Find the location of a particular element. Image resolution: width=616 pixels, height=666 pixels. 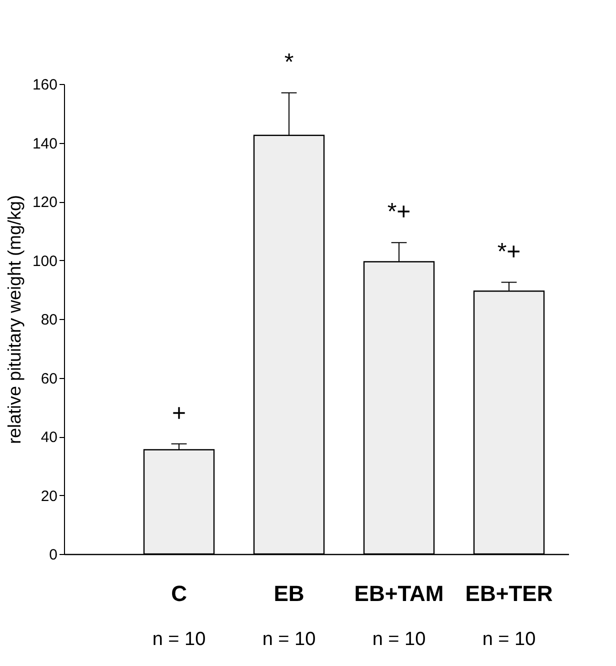

y-axis-title: relative pituitary weight (mg/kg) is located at coordinates (14, 319).